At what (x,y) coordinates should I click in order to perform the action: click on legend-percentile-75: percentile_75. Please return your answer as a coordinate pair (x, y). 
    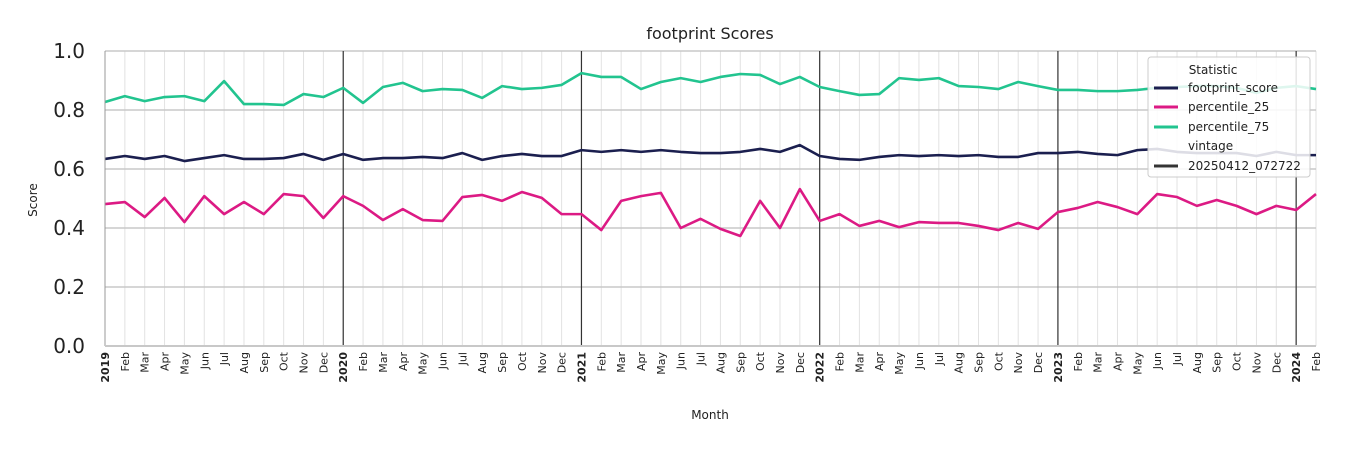
    Looking at the image, I should click on (1228, 127).